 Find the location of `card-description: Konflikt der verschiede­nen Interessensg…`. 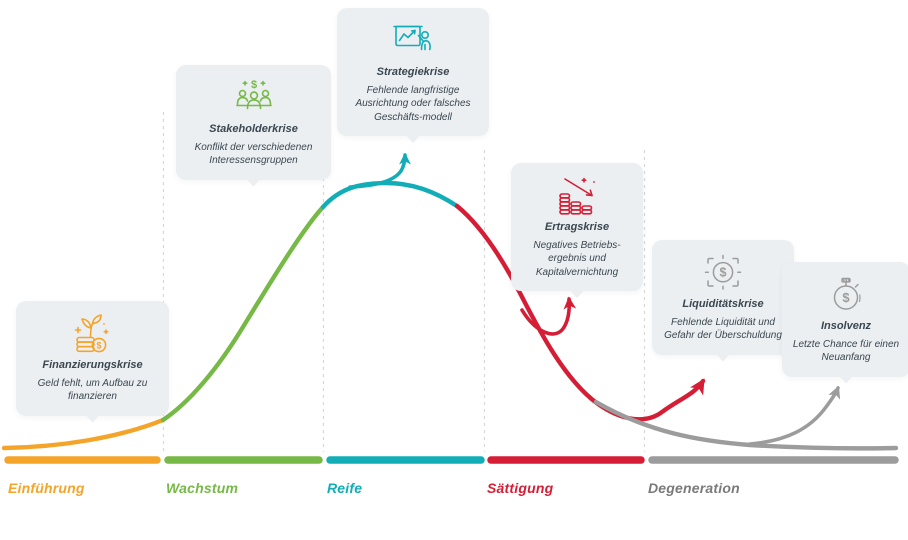

card-description: Konflikt der verschiede­nen Interessensg… is located at coordinates (253, 154).